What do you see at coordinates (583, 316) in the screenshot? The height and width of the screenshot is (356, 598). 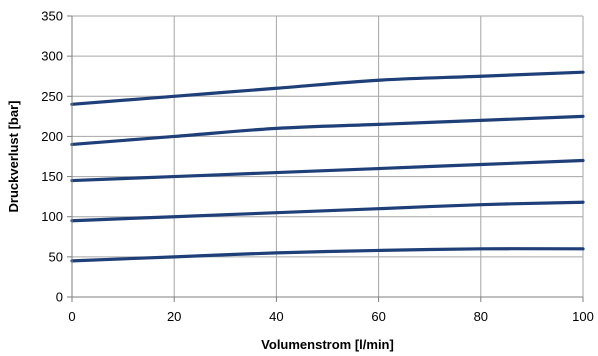 I see `x-tick-label: 100` at bounding box center [583, 316].